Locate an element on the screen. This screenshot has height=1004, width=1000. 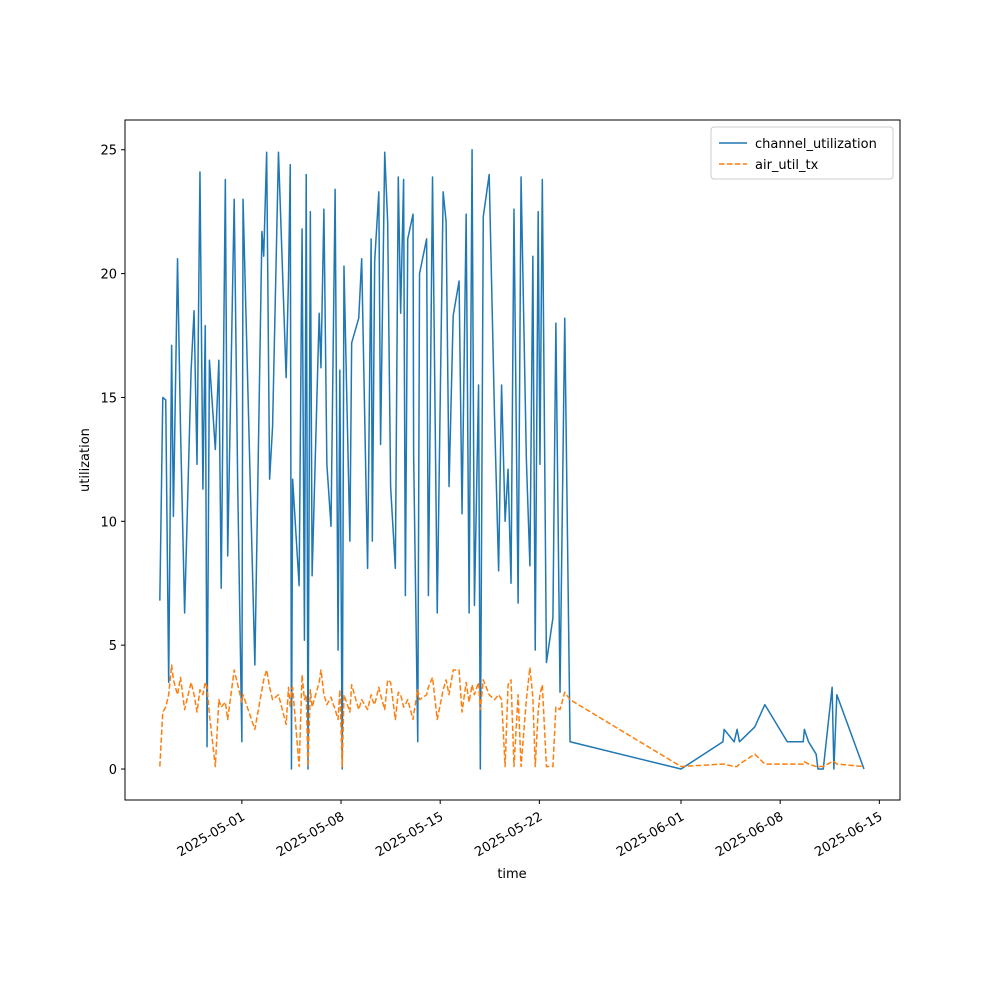
y-axis-label: utilization is located at coordinates (85, 460).